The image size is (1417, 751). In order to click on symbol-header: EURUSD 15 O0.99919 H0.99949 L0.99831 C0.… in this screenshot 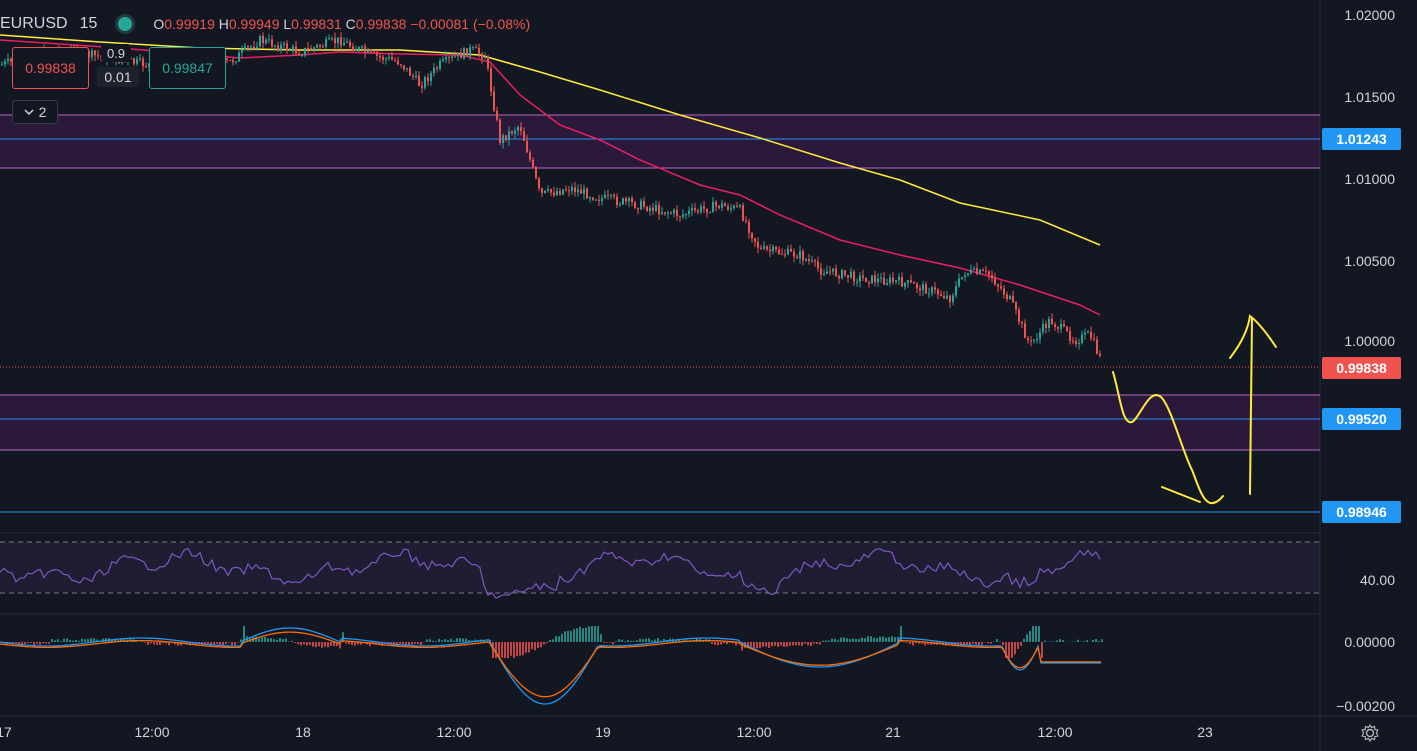, I will do `click(265, 24)`.